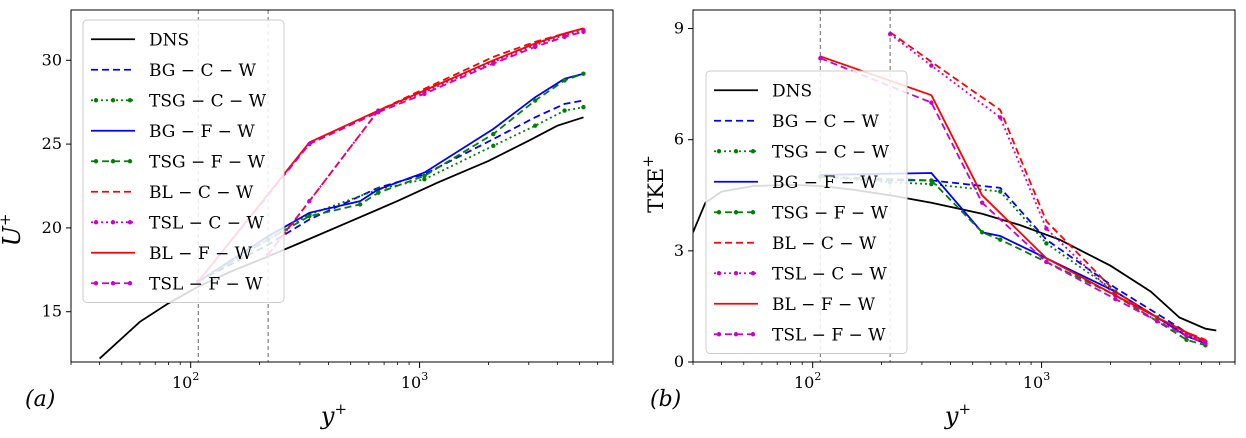 The height and width of the screenshot is (438, 1246). Describe the element at coordinates (207, 162) in the screenshot. I see `panel-a-legend-label-4: TSG − F − W` at that location.